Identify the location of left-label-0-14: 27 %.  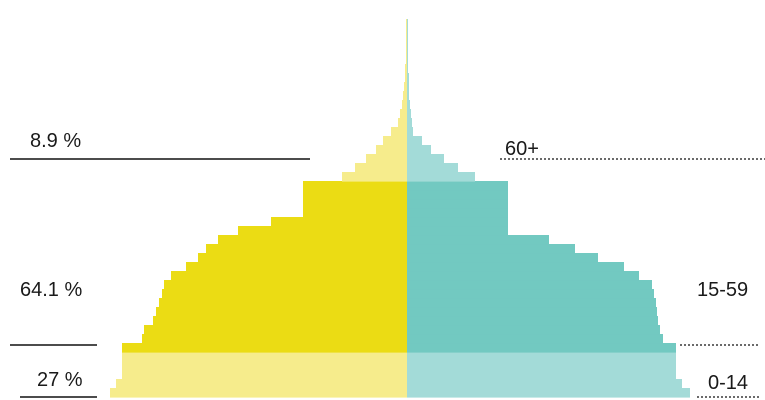
(60, 380).